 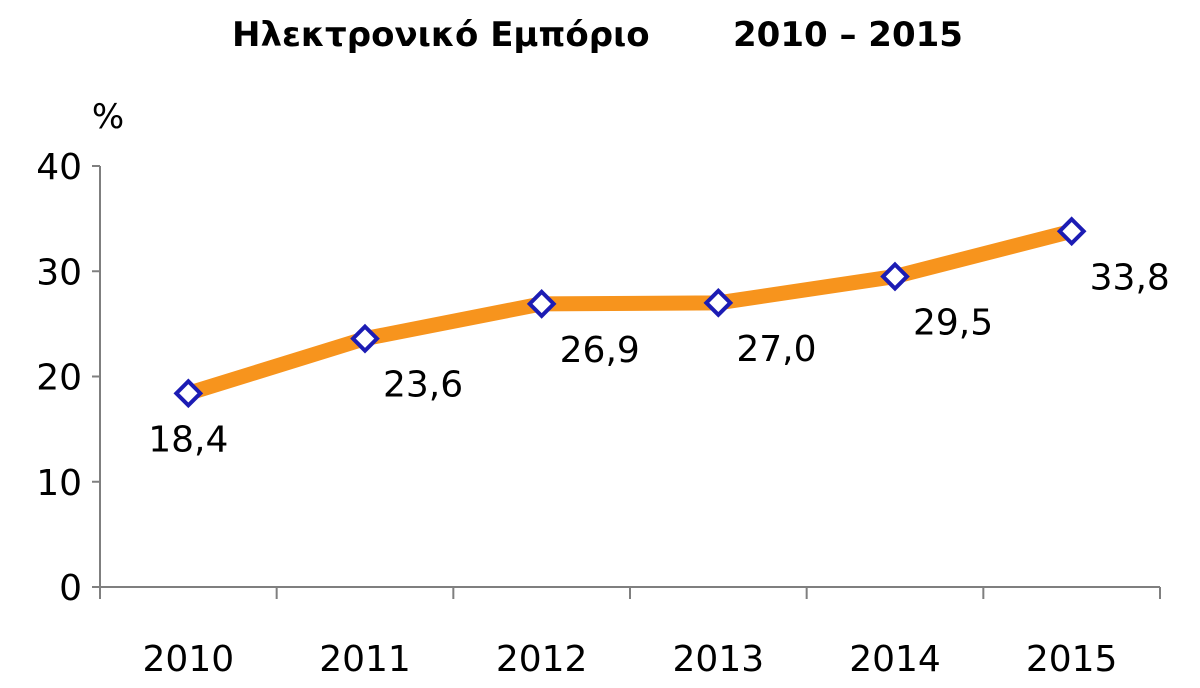 I want to click on y-axis-unit-label: %, so click(x=108, y=117).